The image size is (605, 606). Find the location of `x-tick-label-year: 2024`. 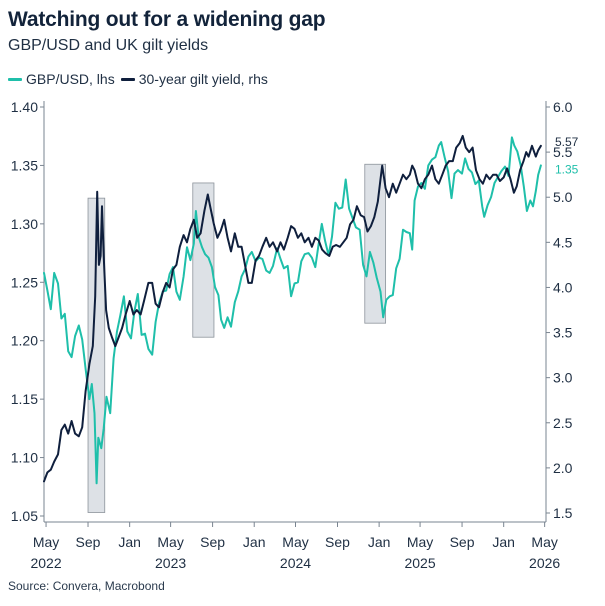

x-tick-label-year: 2024 is located at coordinates (295, 563).